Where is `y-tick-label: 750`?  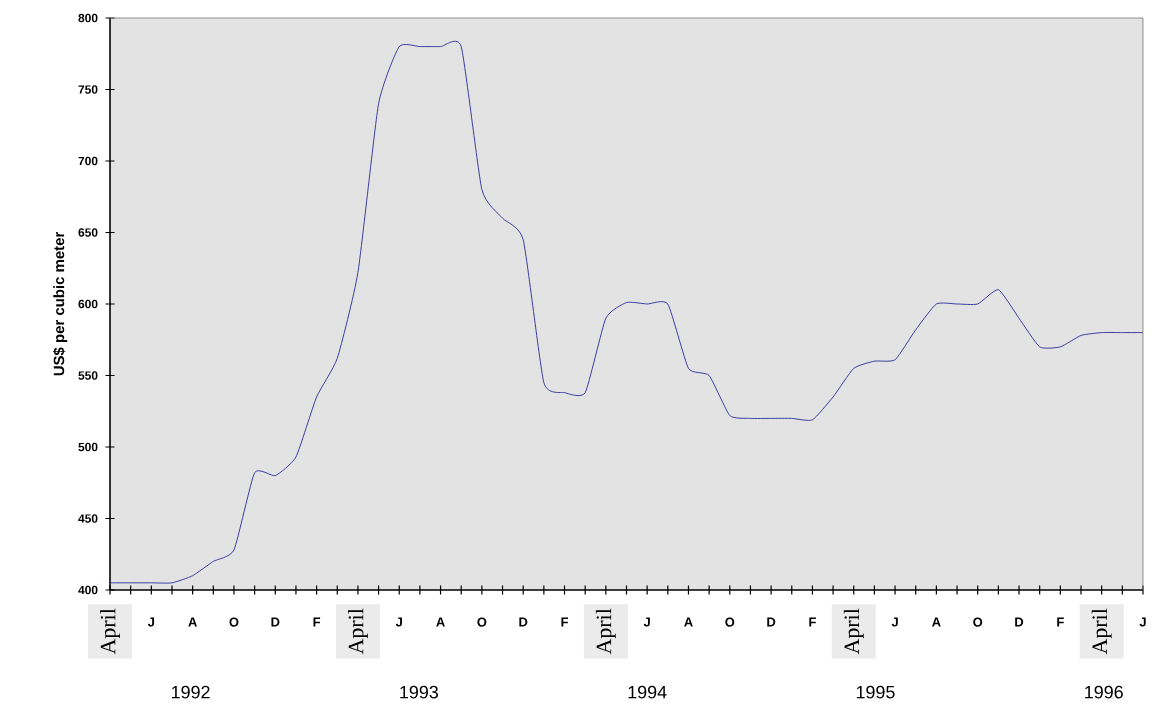 y-tick-label: 750 is located at coordinates (88, 89).